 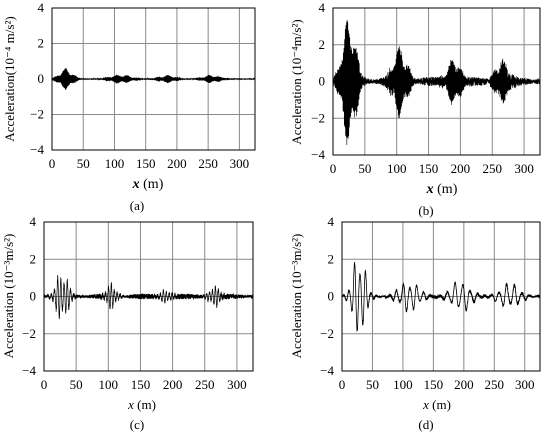 I want to click on panel-b-label: (b), so click(x=425, y=210).